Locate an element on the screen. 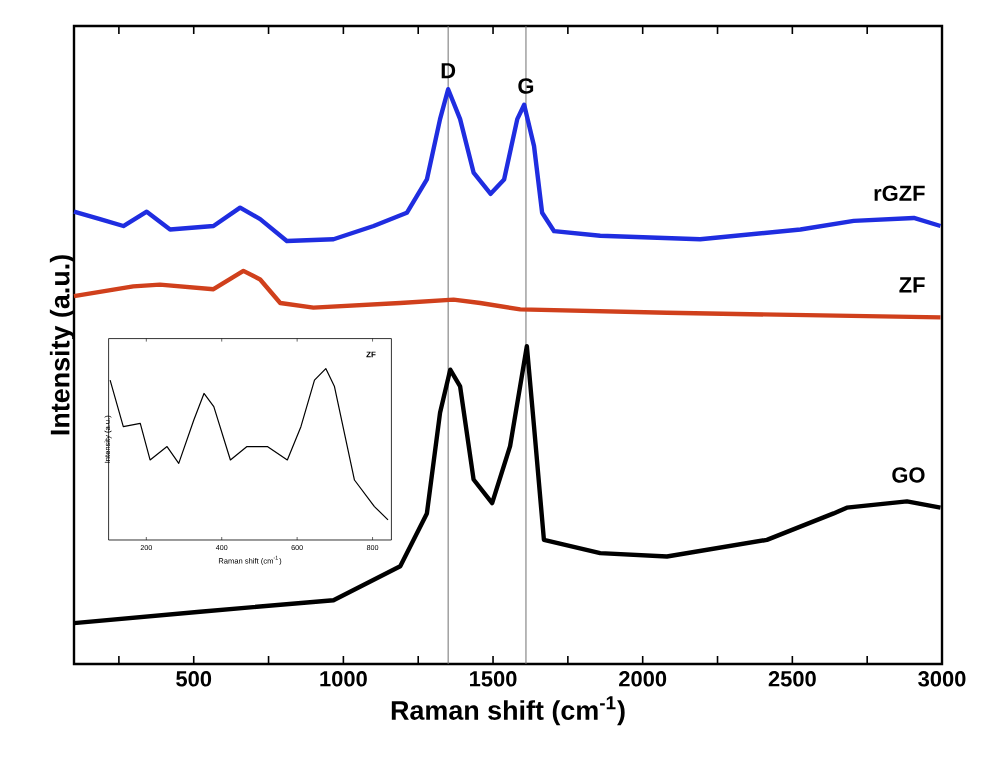 The image size is (986, 762). series-label: ZF is located at coordinates (912, 285).